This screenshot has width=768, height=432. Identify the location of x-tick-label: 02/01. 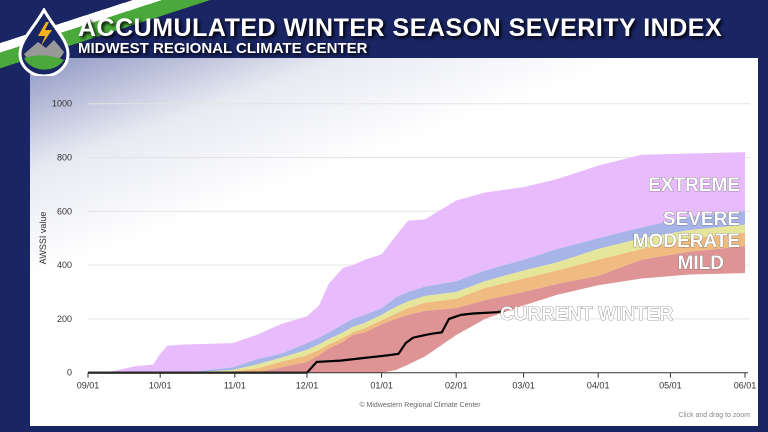
(456, 386).